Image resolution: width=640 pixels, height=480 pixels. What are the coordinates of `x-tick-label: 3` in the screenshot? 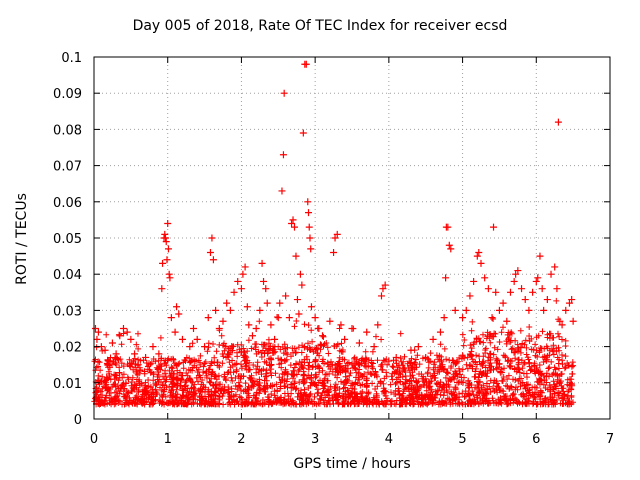 It's located at (315, 439).